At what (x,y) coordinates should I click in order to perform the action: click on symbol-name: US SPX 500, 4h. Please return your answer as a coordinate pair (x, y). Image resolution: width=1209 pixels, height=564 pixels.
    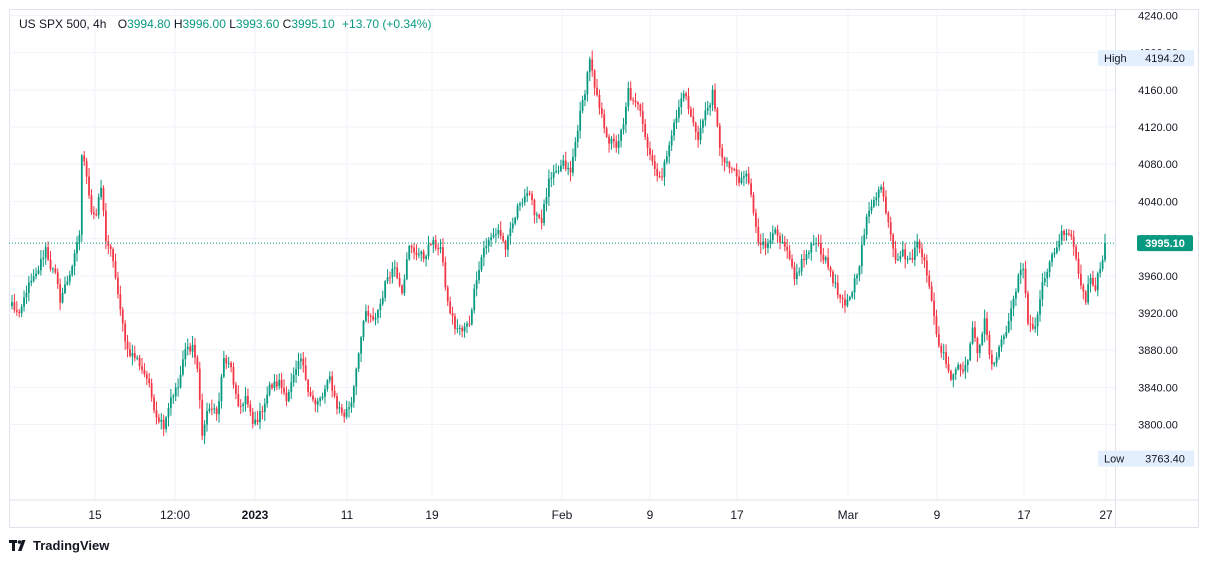
    Looking at the image, I should click on (63, 24).